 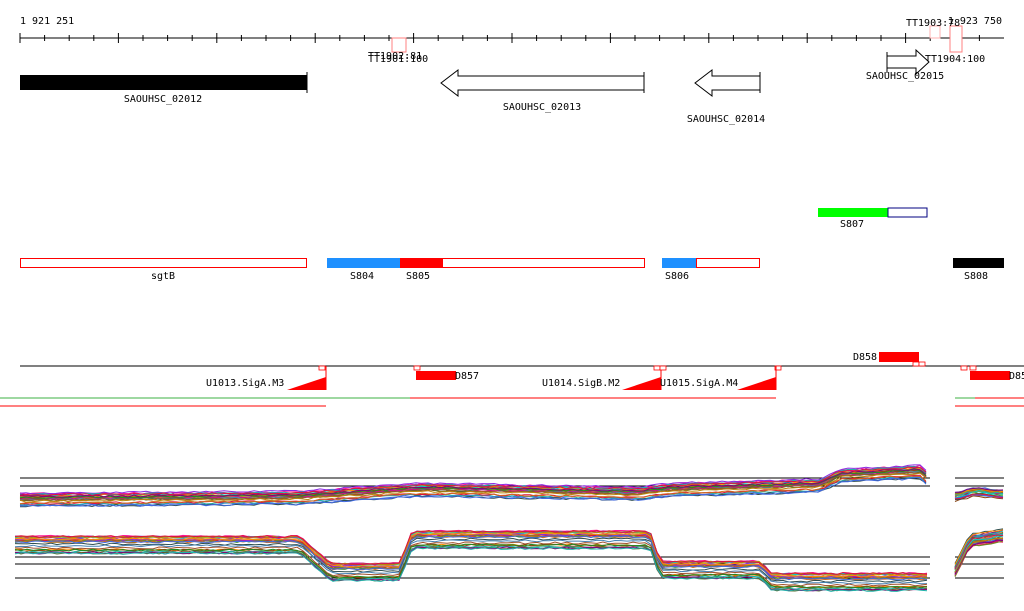 What do you see at coordinates (726, 96) in the screenshot?
I see `gene-saouhsc-02014: SAOUHSC_02014` at bounding box center [726, 96].